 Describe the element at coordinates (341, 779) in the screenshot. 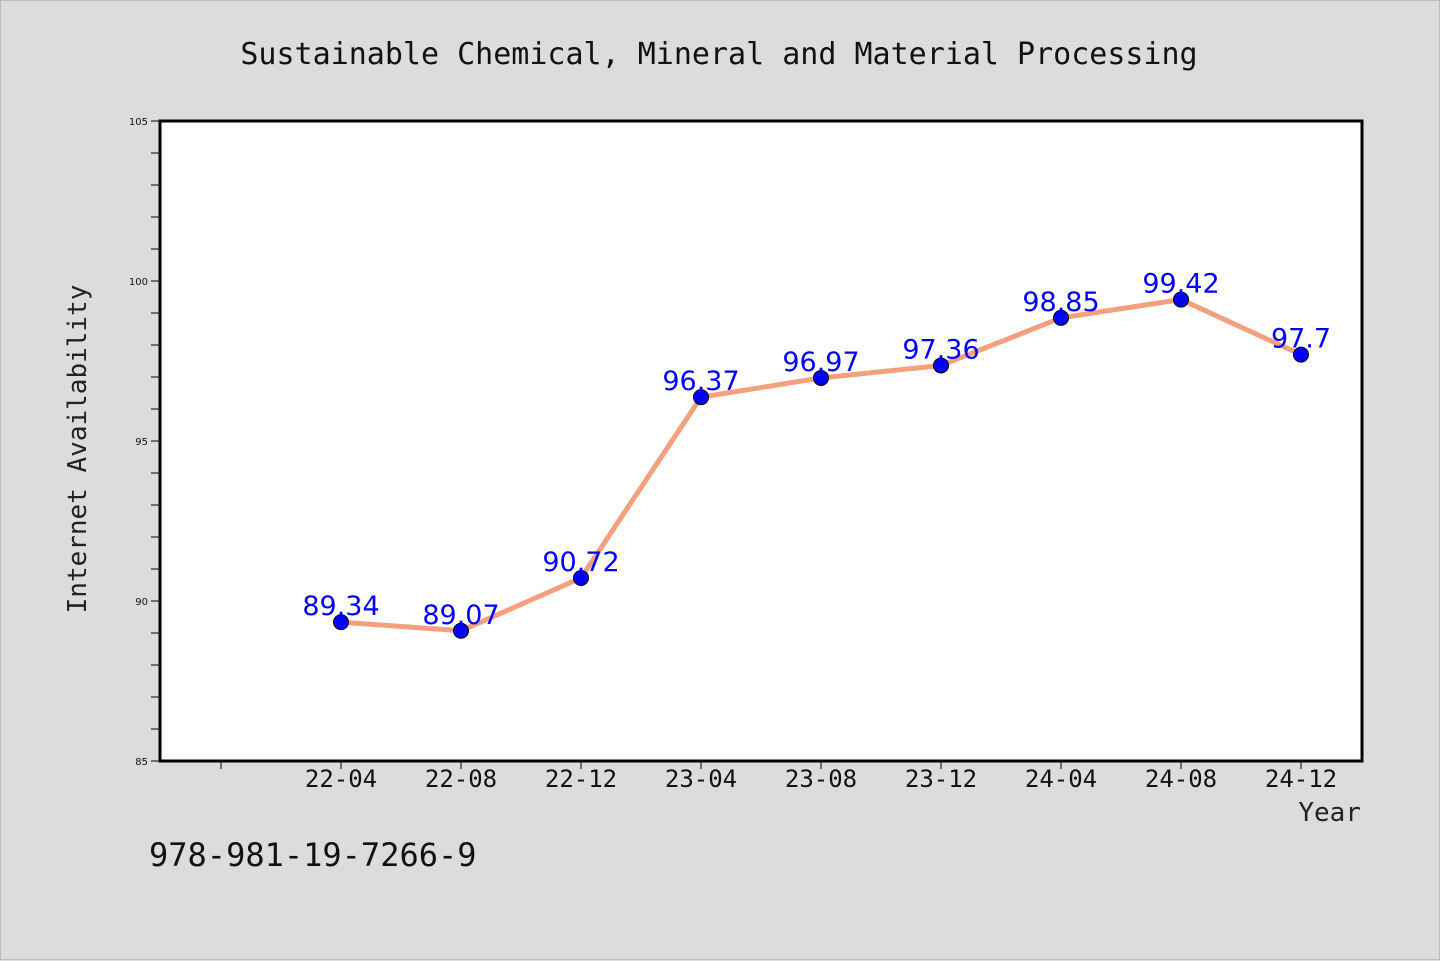

I see `x-tick-label: 22-04` at that location.